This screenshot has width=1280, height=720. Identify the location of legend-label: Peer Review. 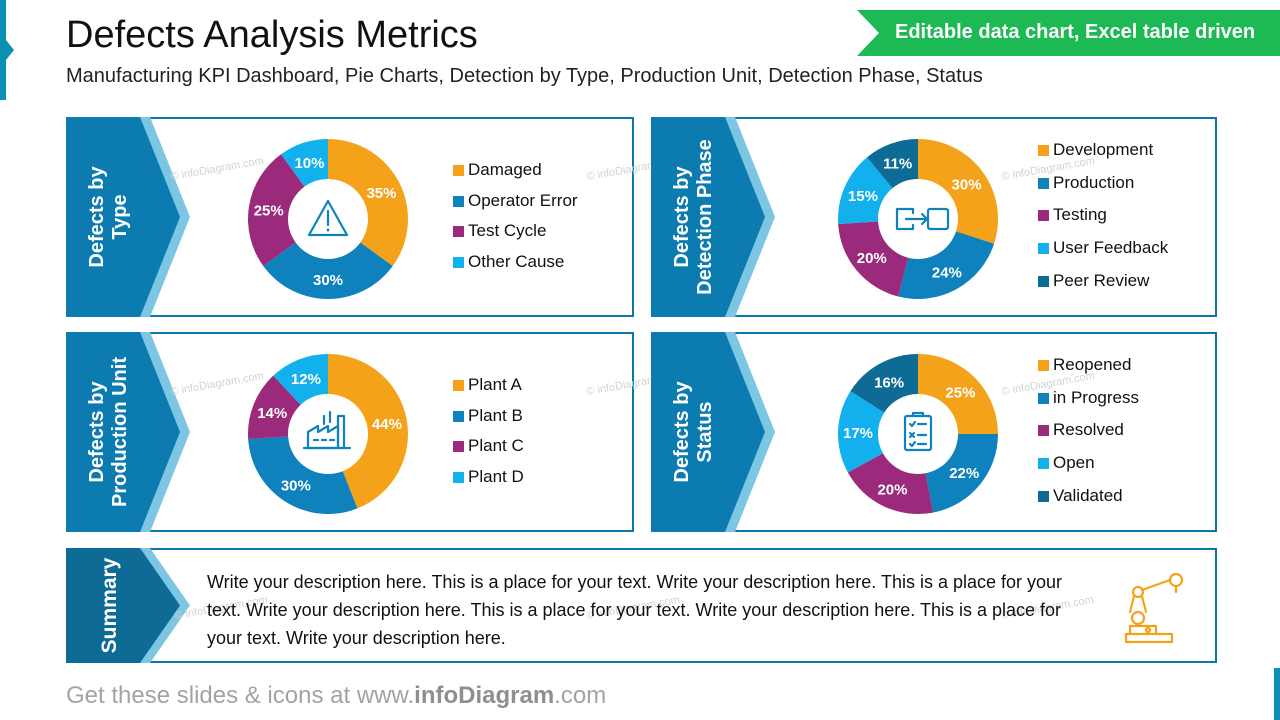
(1101, 280).